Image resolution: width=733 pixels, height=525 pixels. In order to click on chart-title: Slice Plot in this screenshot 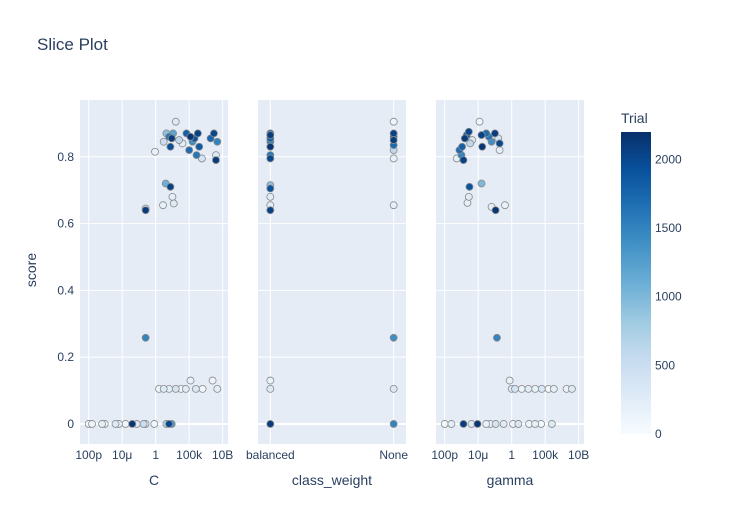, I will do `click(72, 44)`.